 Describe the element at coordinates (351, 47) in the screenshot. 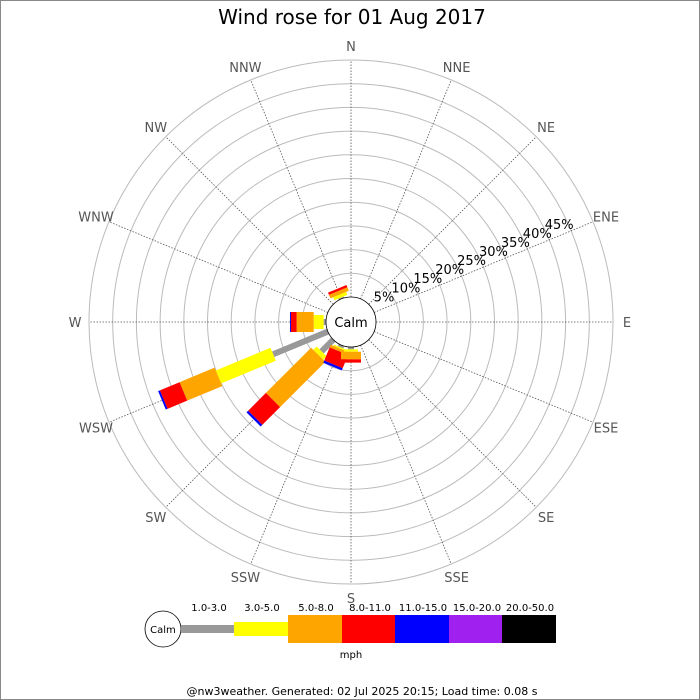

I see `direction-label-n: N` at that location.